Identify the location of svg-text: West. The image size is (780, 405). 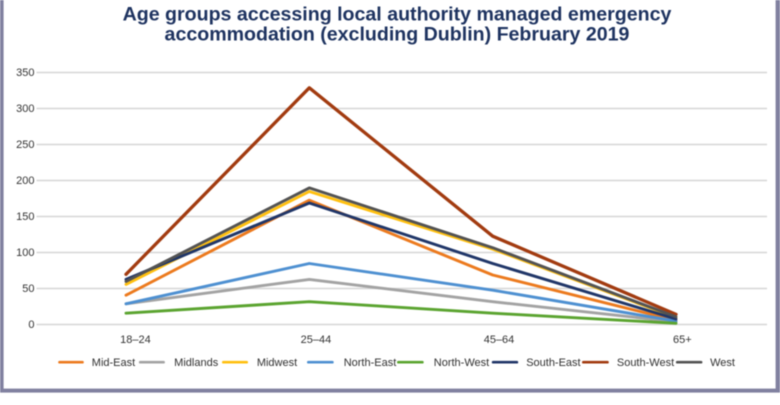
(722, 363).